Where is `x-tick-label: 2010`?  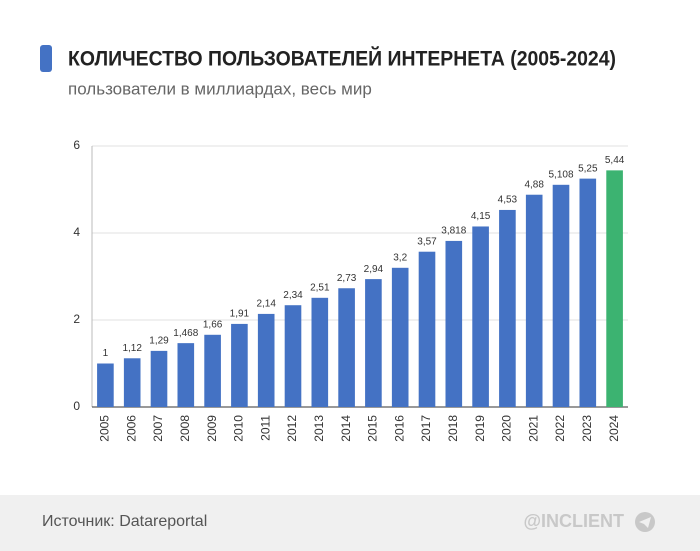 x-tick-label: 2010 is located at coordinates (239, 428).